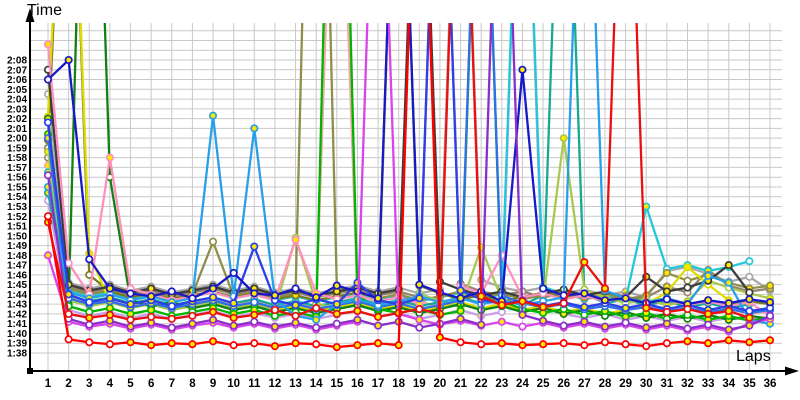  I want to click on x-tick-label: 24, so click(522, 384).